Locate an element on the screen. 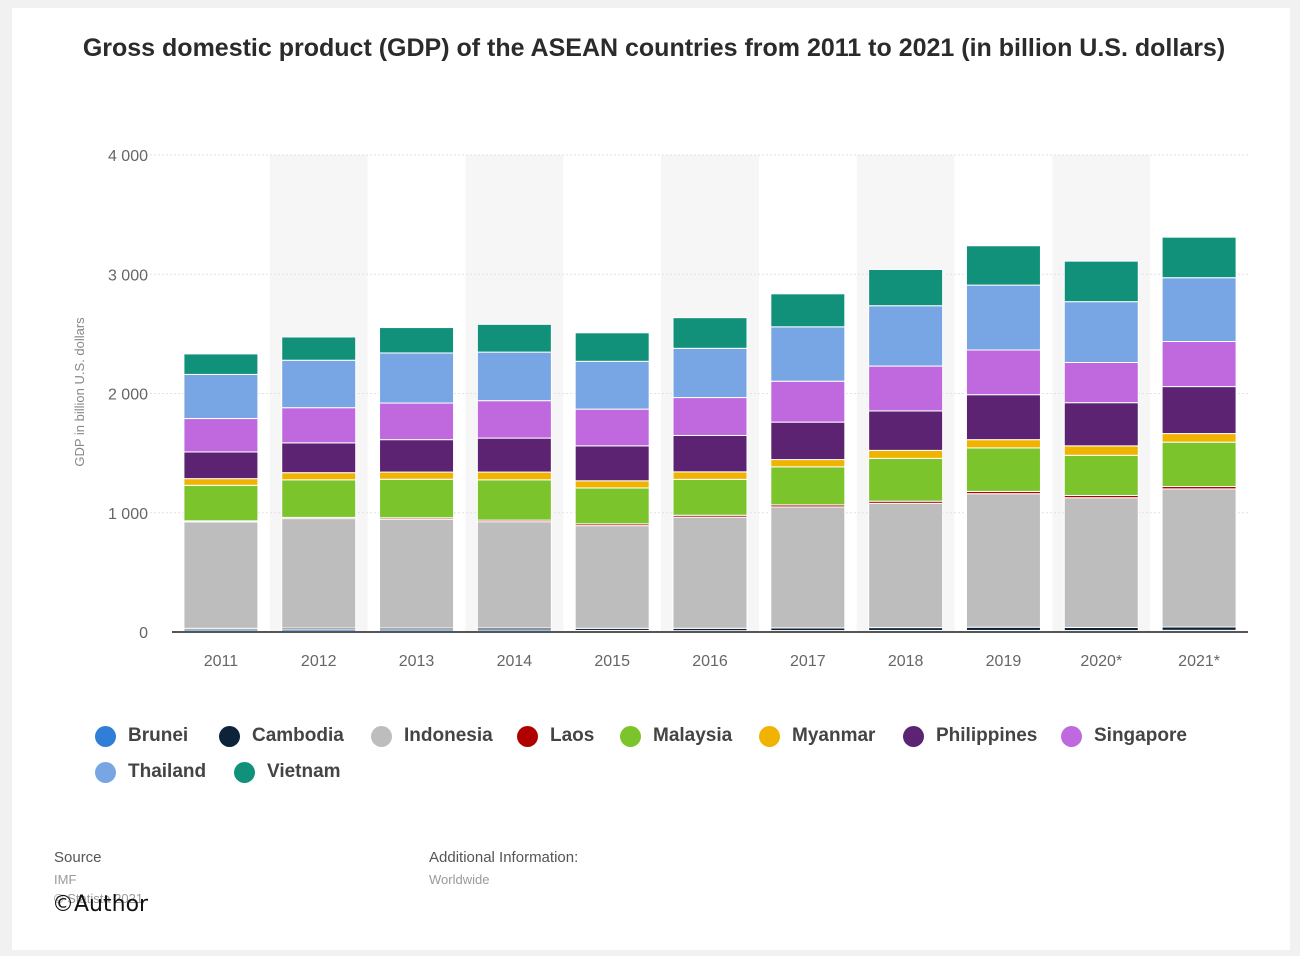 The width and height of the screenshot is (1300, 956). bar-thailand-2011 is located at coordinates (221, 396).